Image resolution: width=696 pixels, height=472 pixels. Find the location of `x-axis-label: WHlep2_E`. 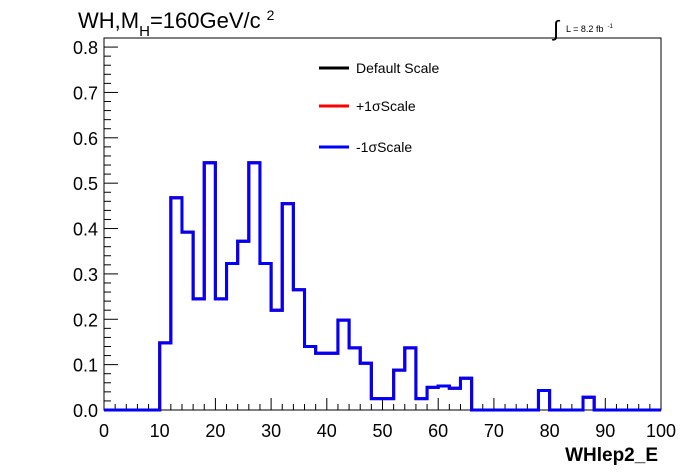

x-axis-label: WHlep2_E is located at coordinates (611, 455).